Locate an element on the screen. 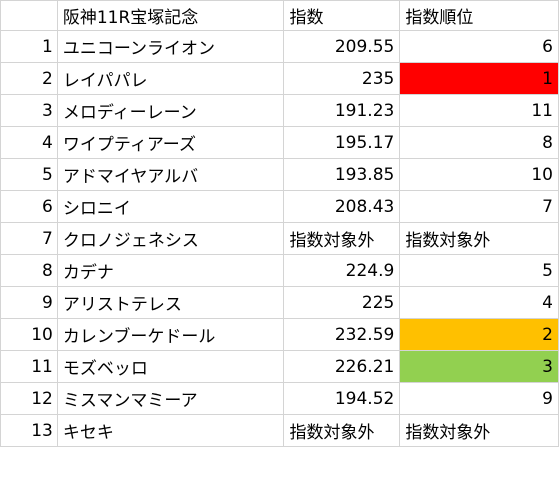  table-row: 4 ワイプティアーズ 195.17 8 is located at coordinates (279, 142).